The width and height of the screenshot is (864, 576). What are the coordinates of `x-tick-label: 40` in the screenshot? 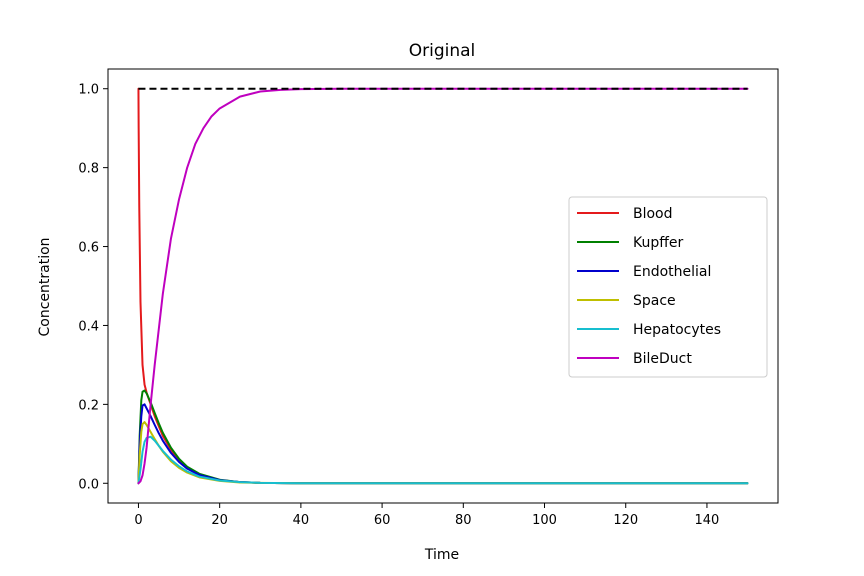 It's located at (301, 520).